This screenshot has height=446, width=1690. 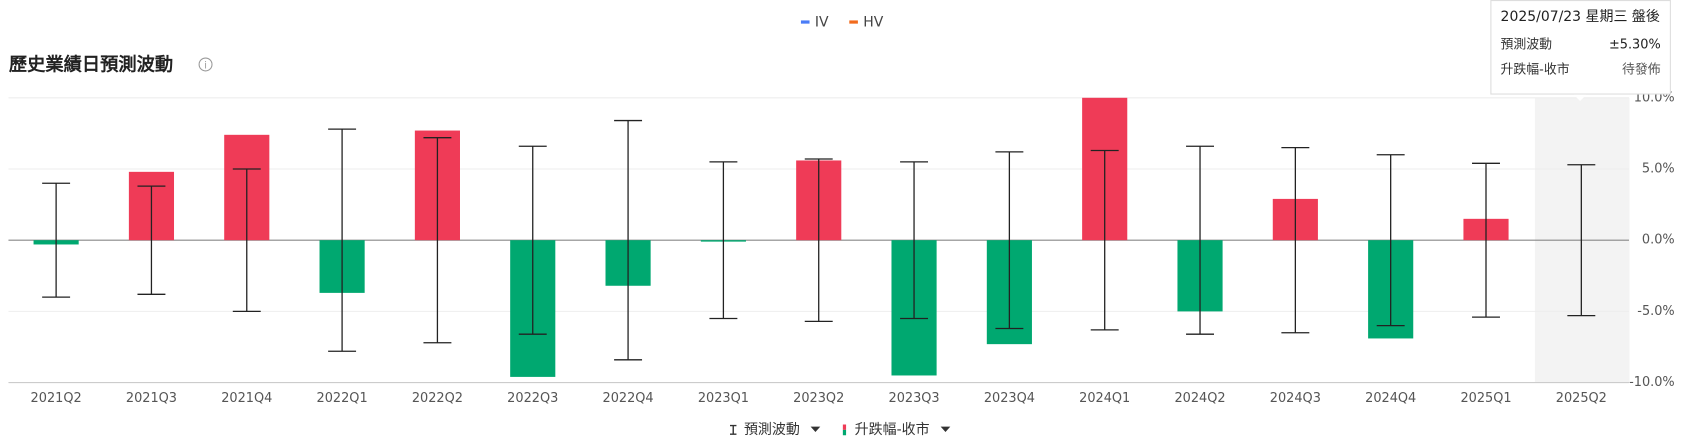 I want to click on chart-title: 歷史業績日預測波動, so click(x=91, y=65).